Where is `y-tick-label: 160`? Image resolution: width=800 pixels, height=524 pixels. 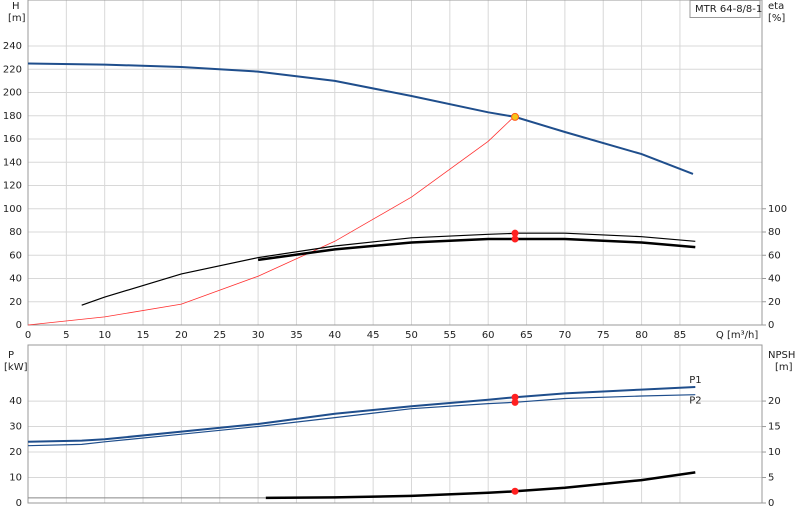
y-tick-label: 160 is located at coordinates (12, 139).